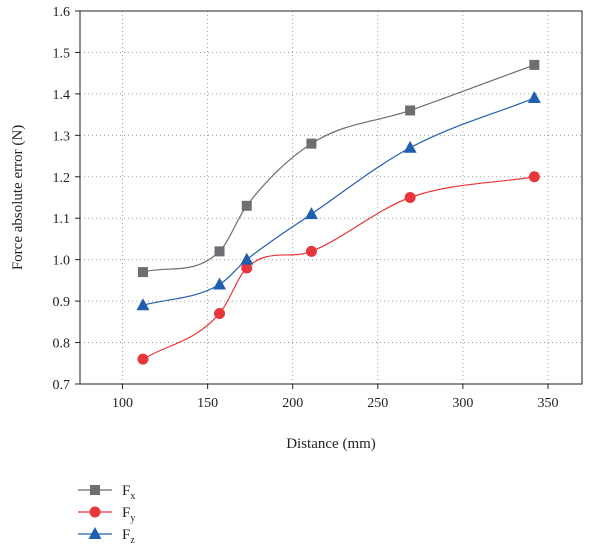 The image size is (600, 549). What do you see at coordinates (331, 444) in the screenshot?
I see `x-axis-title: Distance (mm)` at bounding box center [331, 444].